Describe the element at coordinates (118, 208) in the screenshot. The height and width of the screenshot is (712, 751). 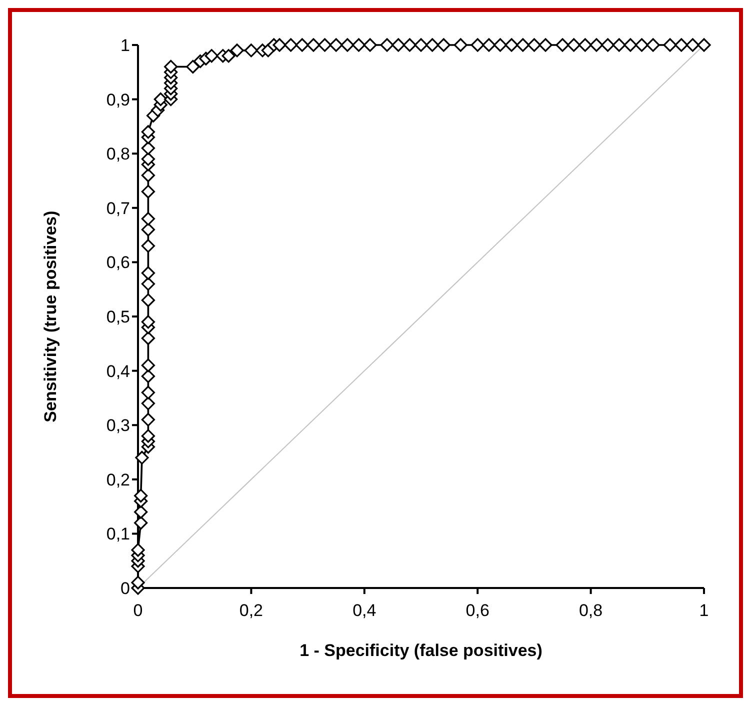
I see `y-tick-label: 0,7` at that location.